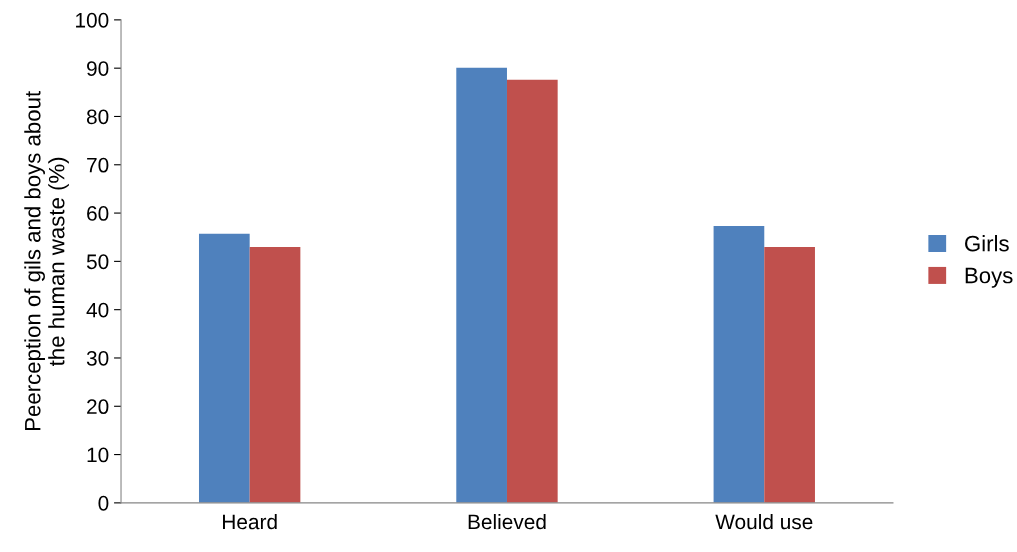 Image resolution: width=1017 pixels, height=552 pixels. What do you see at coordinates (507, 521) in the screenshot?
I see `x-tick-label: Believed` at bounding box center [507, 521].